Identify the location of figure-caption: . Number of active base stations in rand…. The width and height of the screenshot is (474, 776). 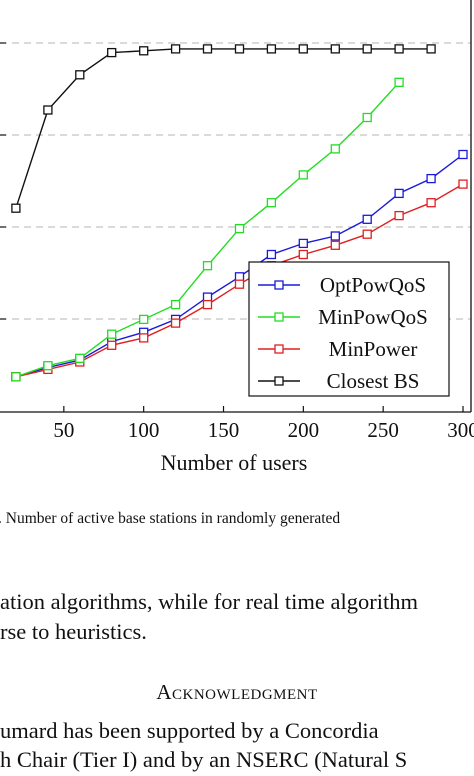
(170, 518).